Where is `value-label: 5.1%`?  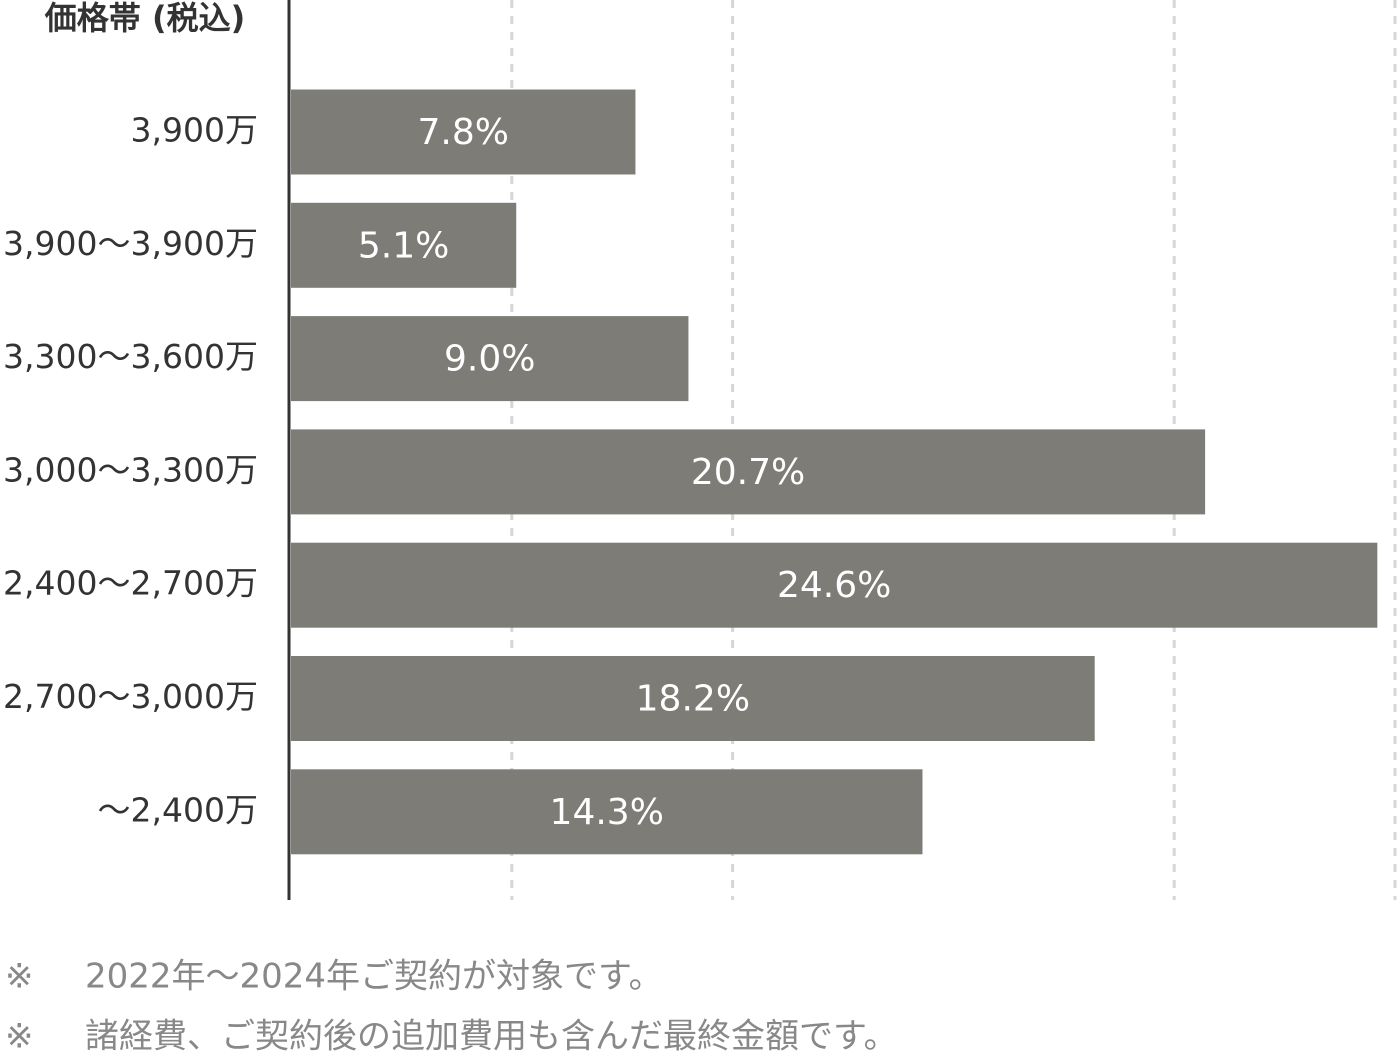 value-label: 5.1% is located at coordinates (403, 245).